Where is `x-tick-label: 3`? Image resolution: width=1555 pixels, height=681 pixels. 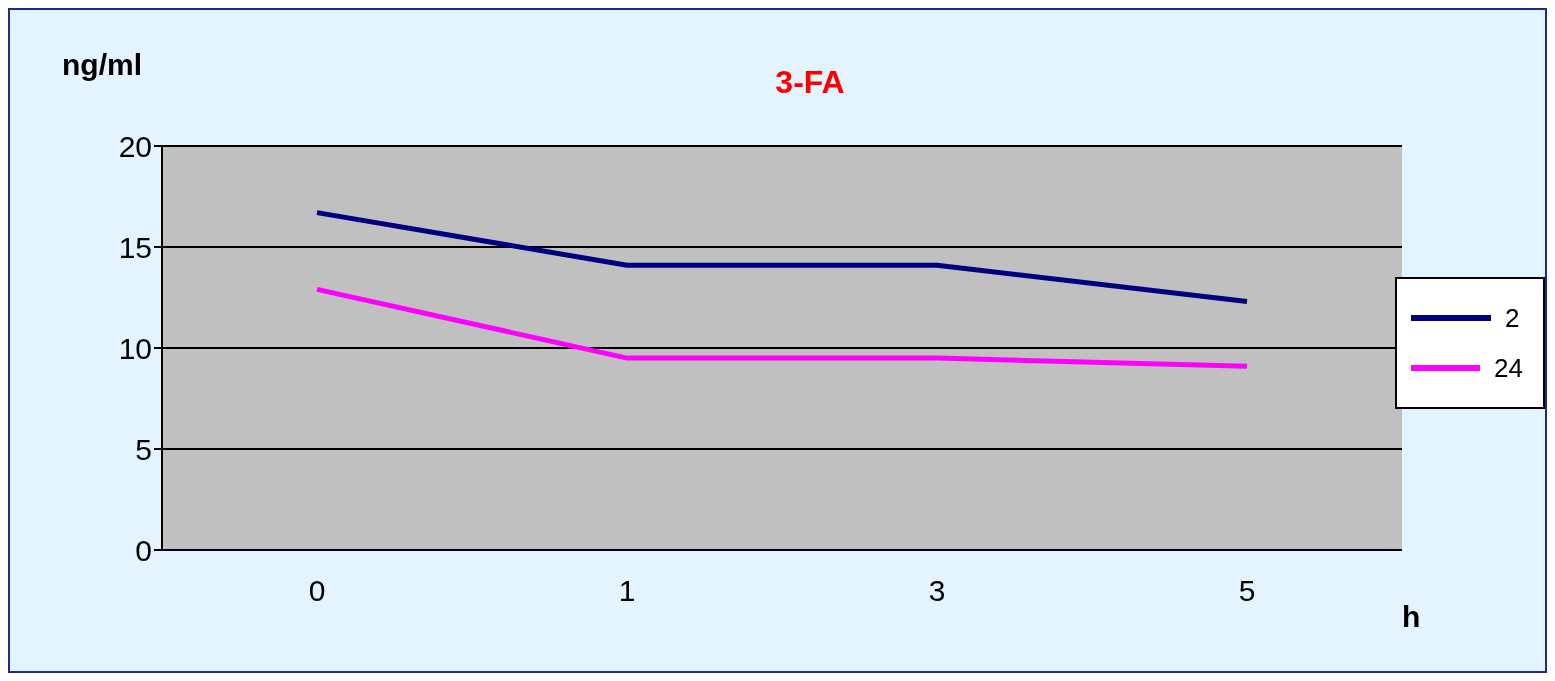 x-tick-label: 3 is located at coordinates (937, 591).